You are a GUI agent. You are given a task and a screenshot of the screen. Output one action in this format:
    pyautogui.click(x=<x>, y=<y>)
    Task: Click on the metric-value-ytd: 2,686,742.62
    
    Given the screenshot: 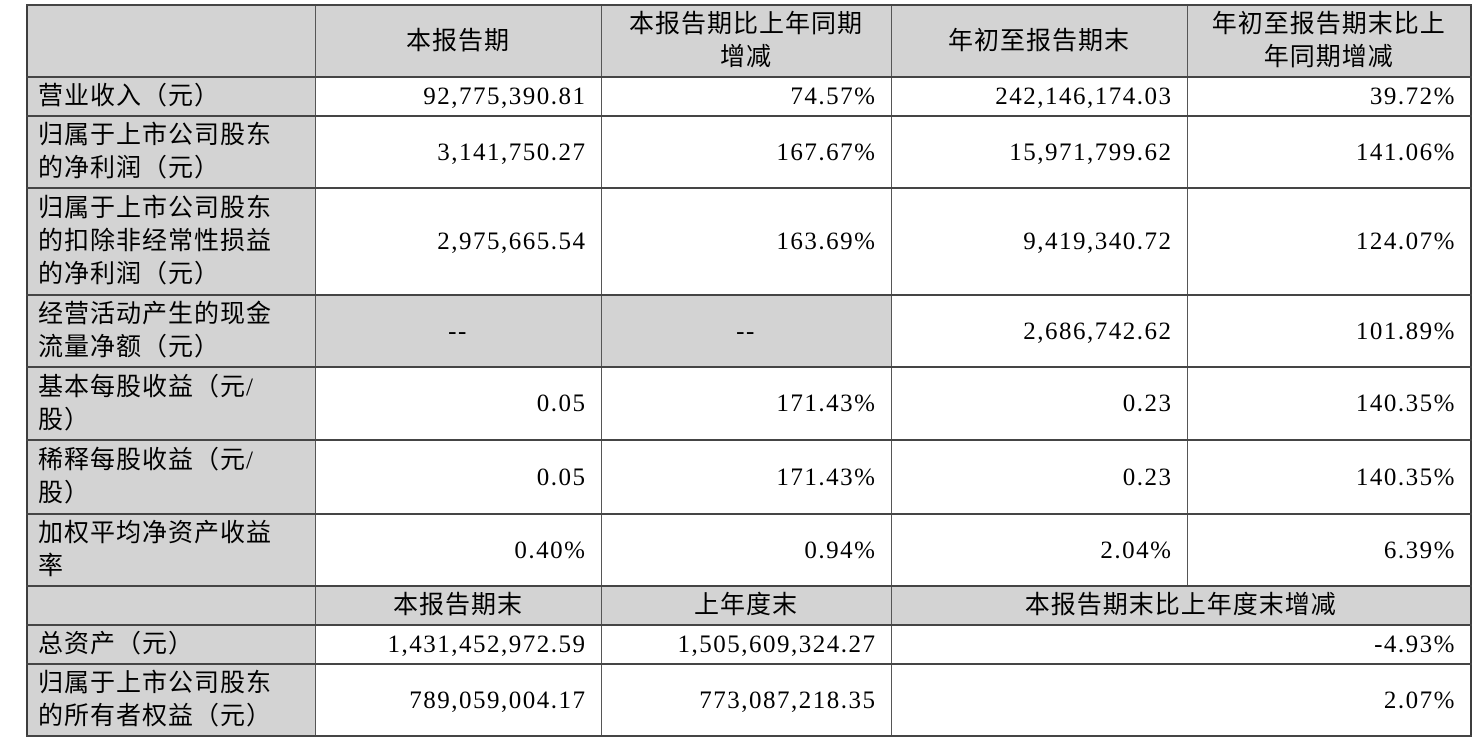 What is the action you would take?
    pyautogui.click(x=1039, y=331)
    